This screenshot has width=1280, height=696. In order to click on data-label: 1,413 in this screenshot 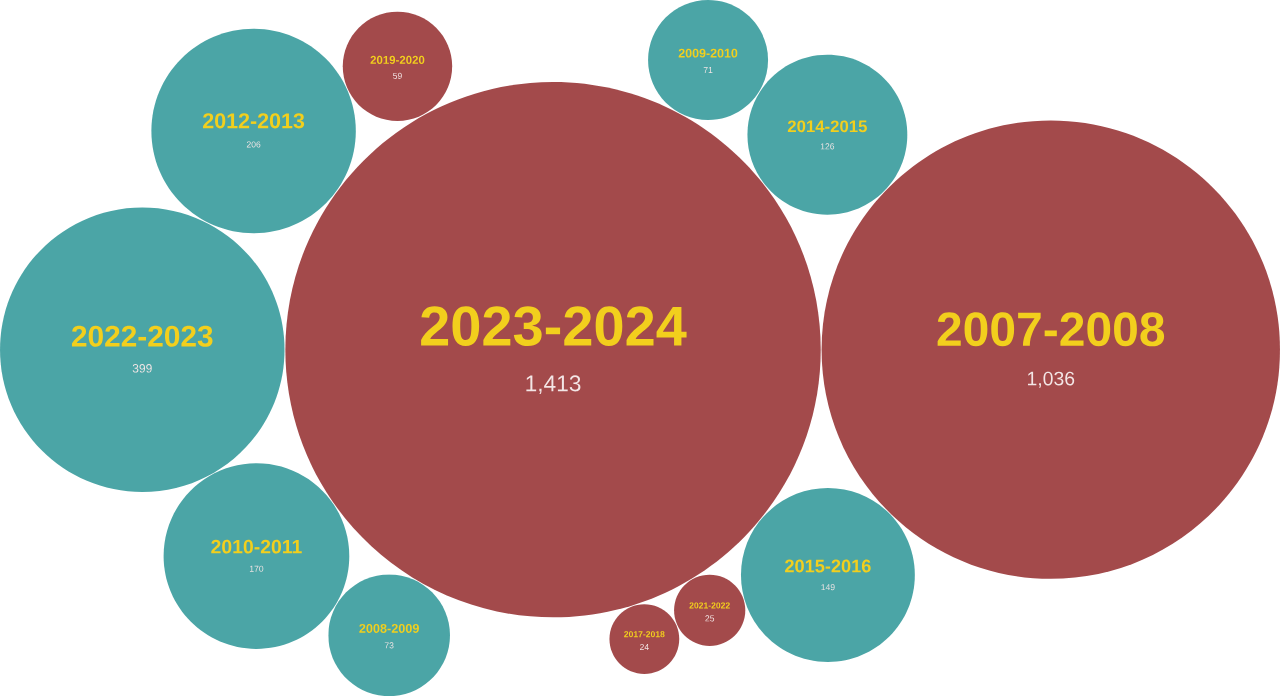, I will do `click(553, 385)`.